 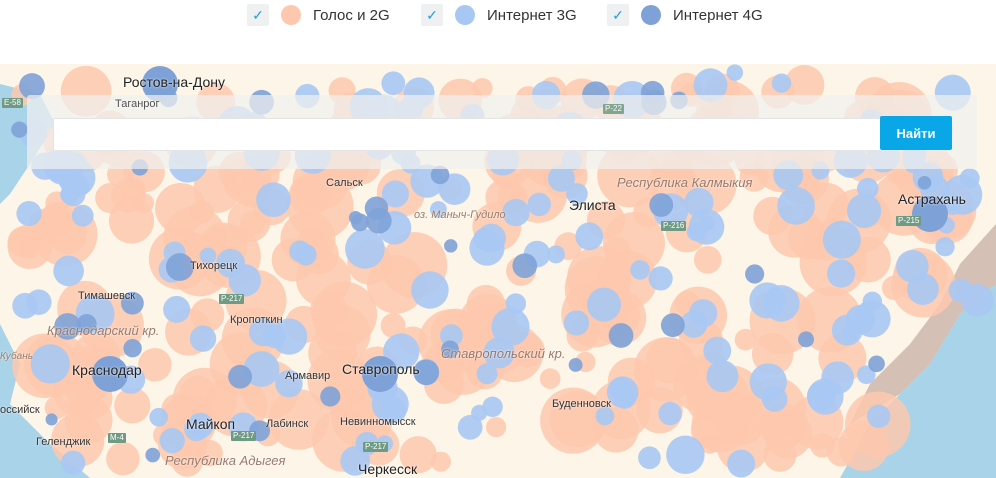 I want to click on legend-item-internet-3g: ✓ Интернет 3G, so click(x=499, y=15).